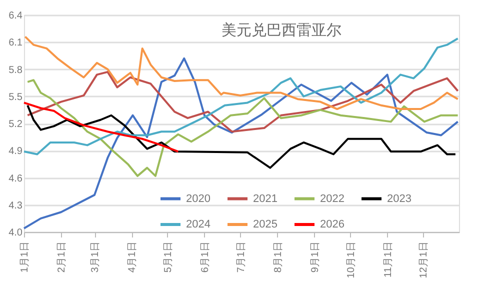  I want to click on x-tick-label: 12月1日, so click(424, 260).